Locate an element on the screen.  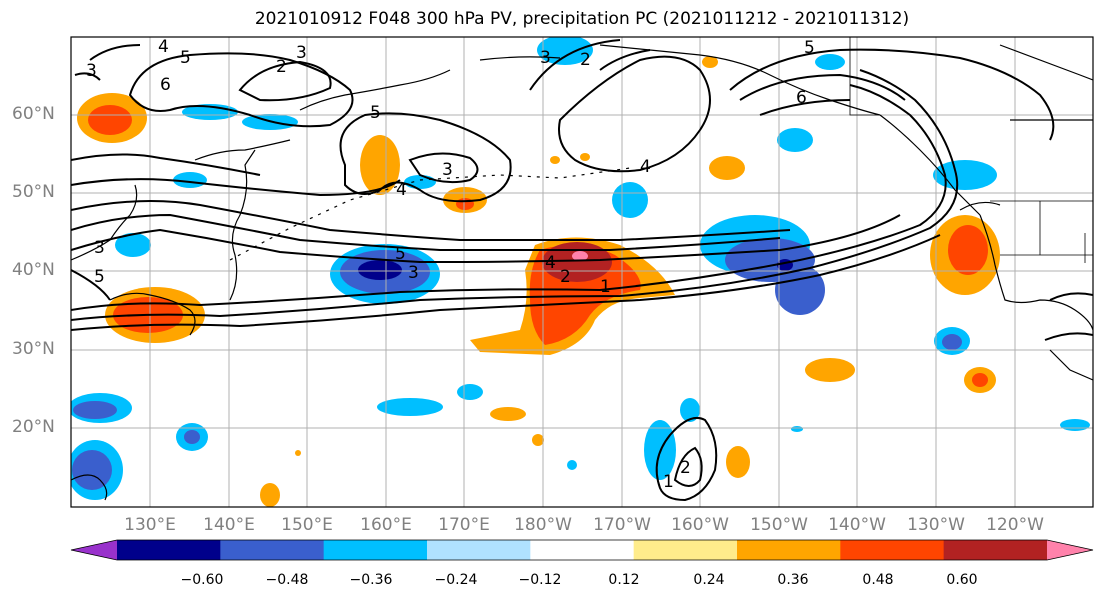
colorbar-tick-label: −0.48 is located at coordinates (287, 580).